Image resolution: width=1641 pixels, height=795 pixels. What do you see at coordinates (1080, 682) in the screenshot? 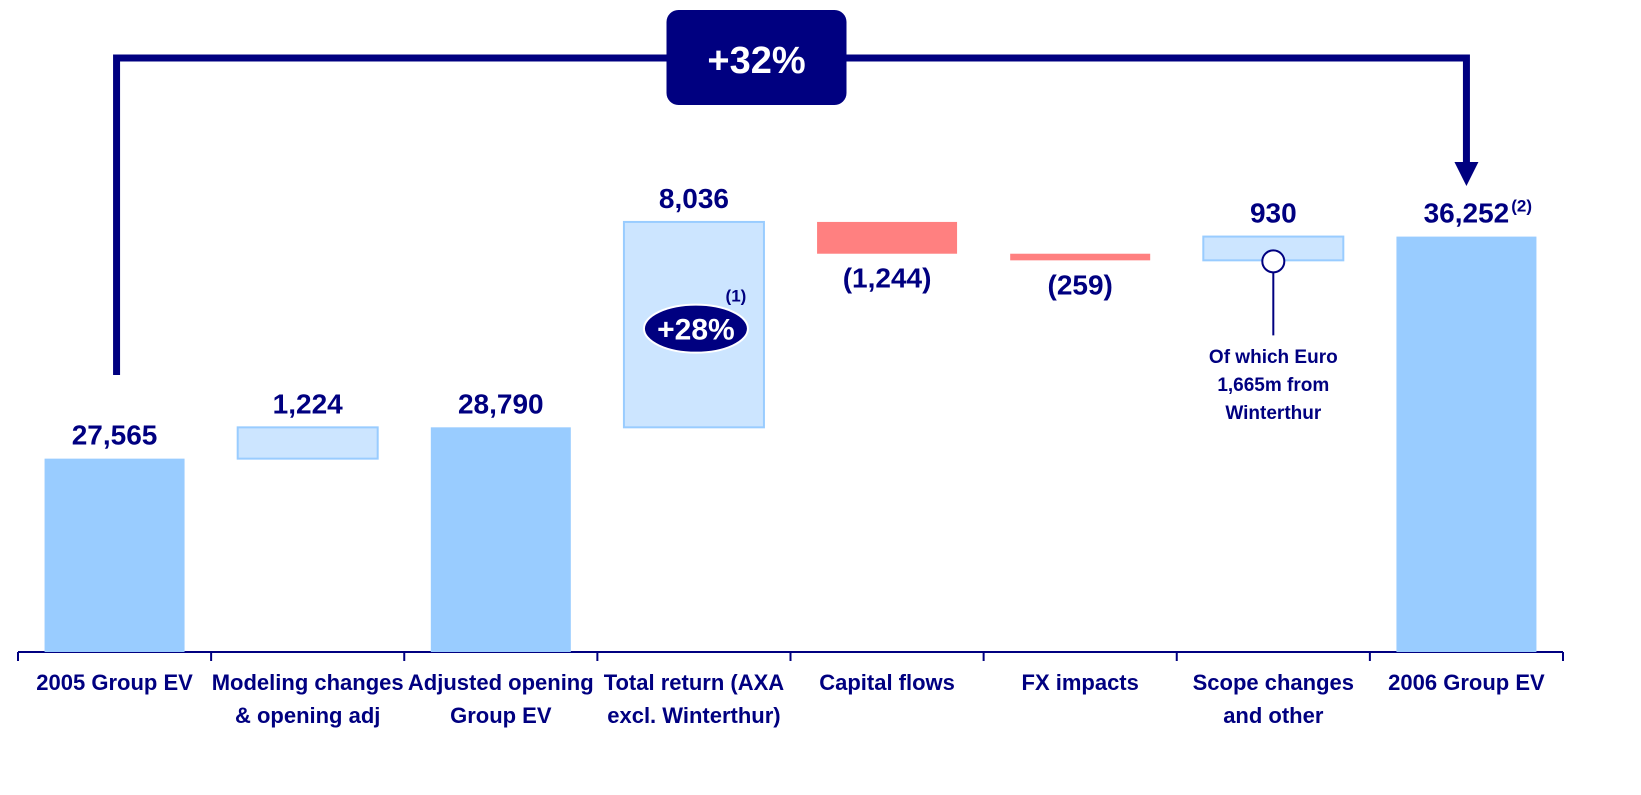
I see `x-tick-label: FX impacts` at bounding box center [1080, 682].